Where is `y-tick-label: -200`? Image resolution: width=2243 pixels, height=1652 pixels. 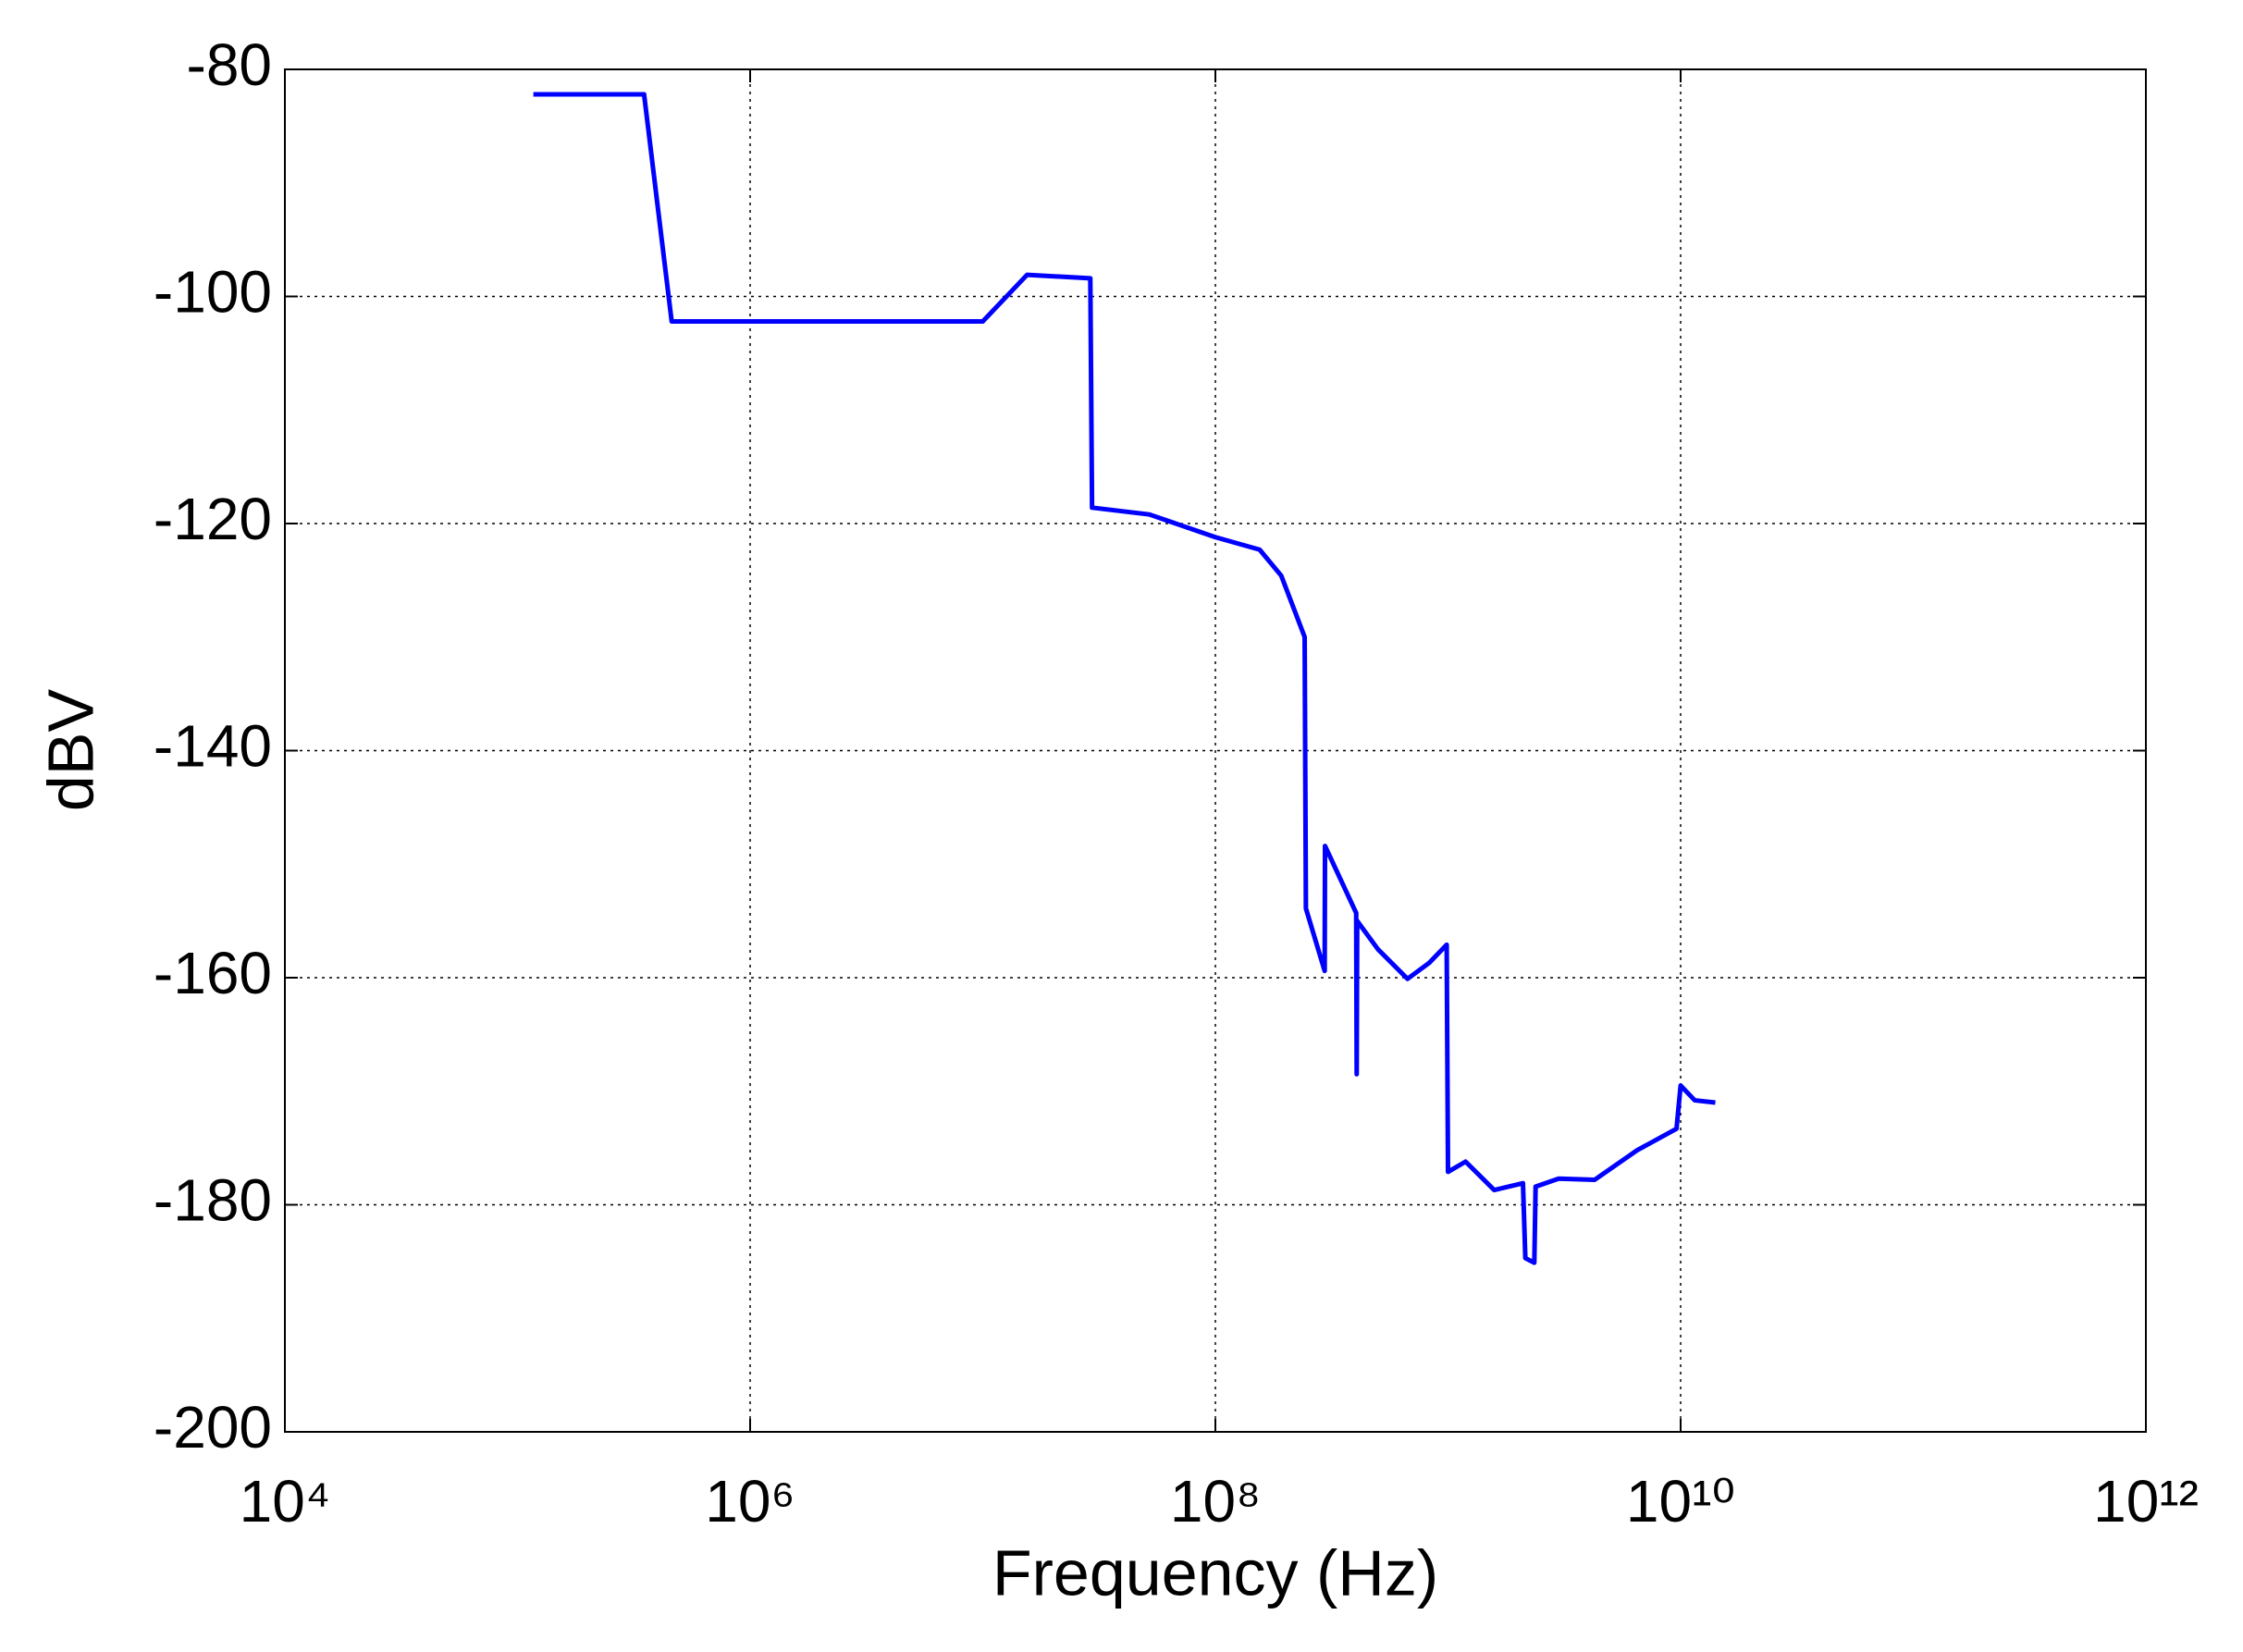 y-tick-label: -200 is located at coordinates (213, 1427).